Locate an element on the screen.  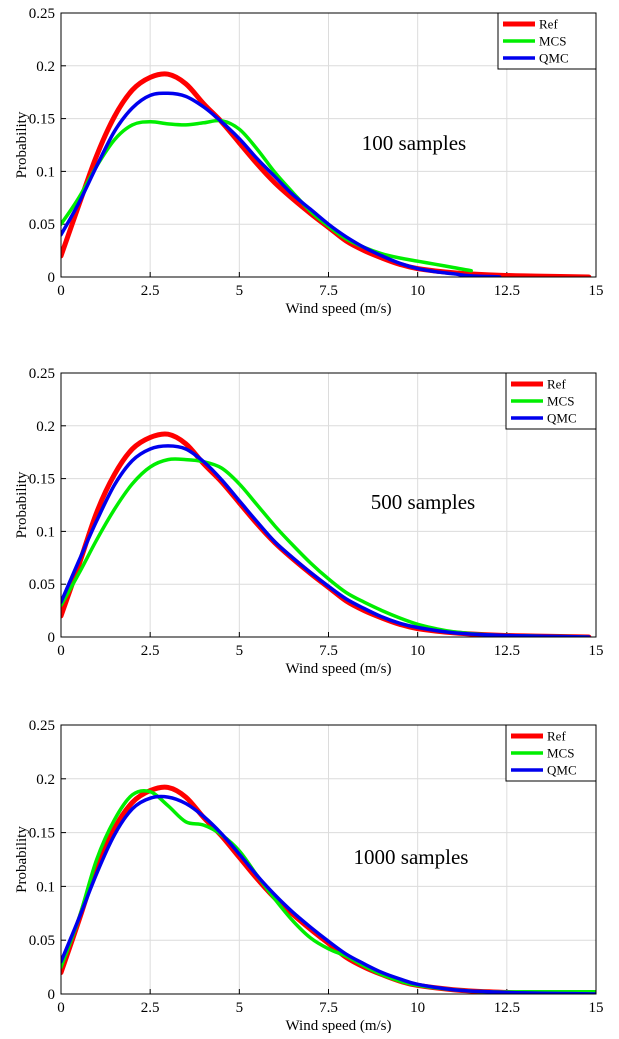
annotation-label: 500 samples is located at coordinates (423, 502).